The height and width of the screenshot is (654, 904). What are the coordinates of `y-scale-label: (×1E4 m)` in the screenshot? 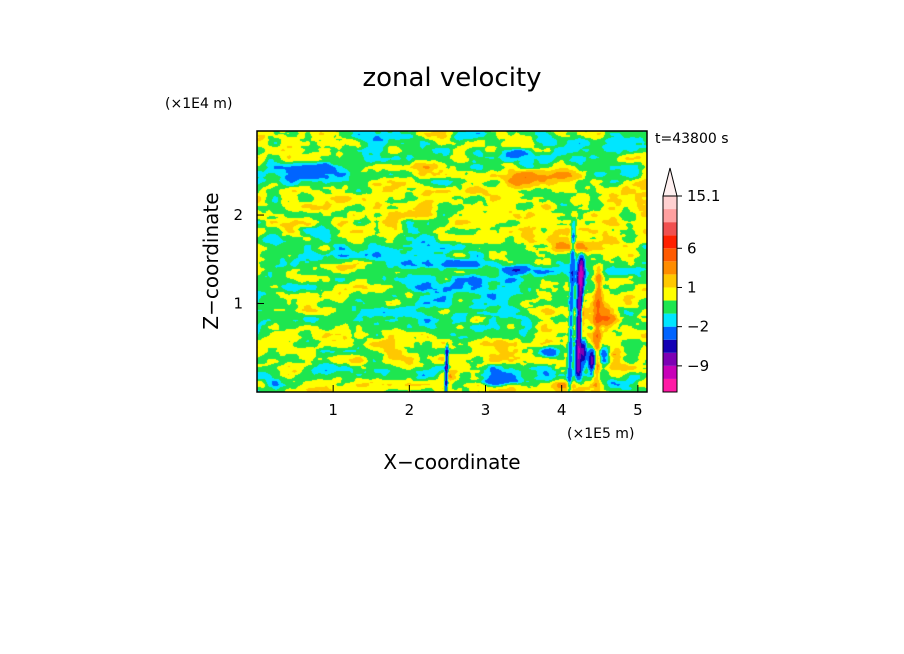 It's located at (198, 104).